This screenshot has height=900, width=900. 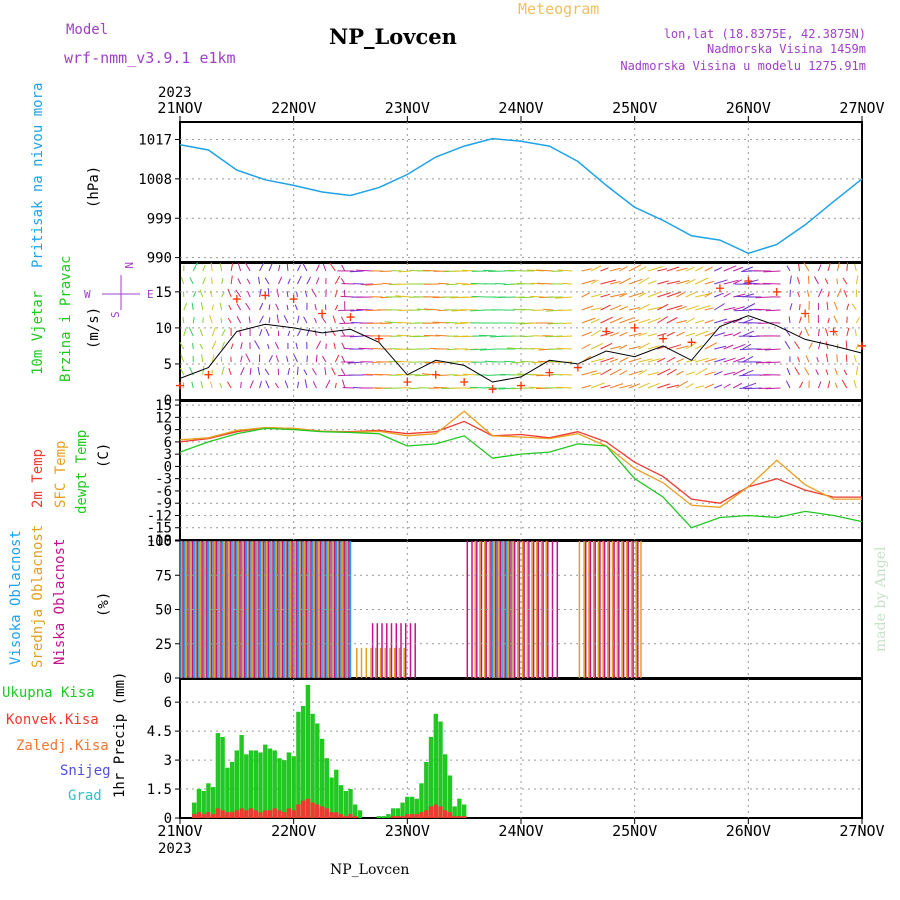 What do you see at coordinates (159, 516) in the screenshot?
I see `y-tick-label: -12` at bounding box center [159, 516].